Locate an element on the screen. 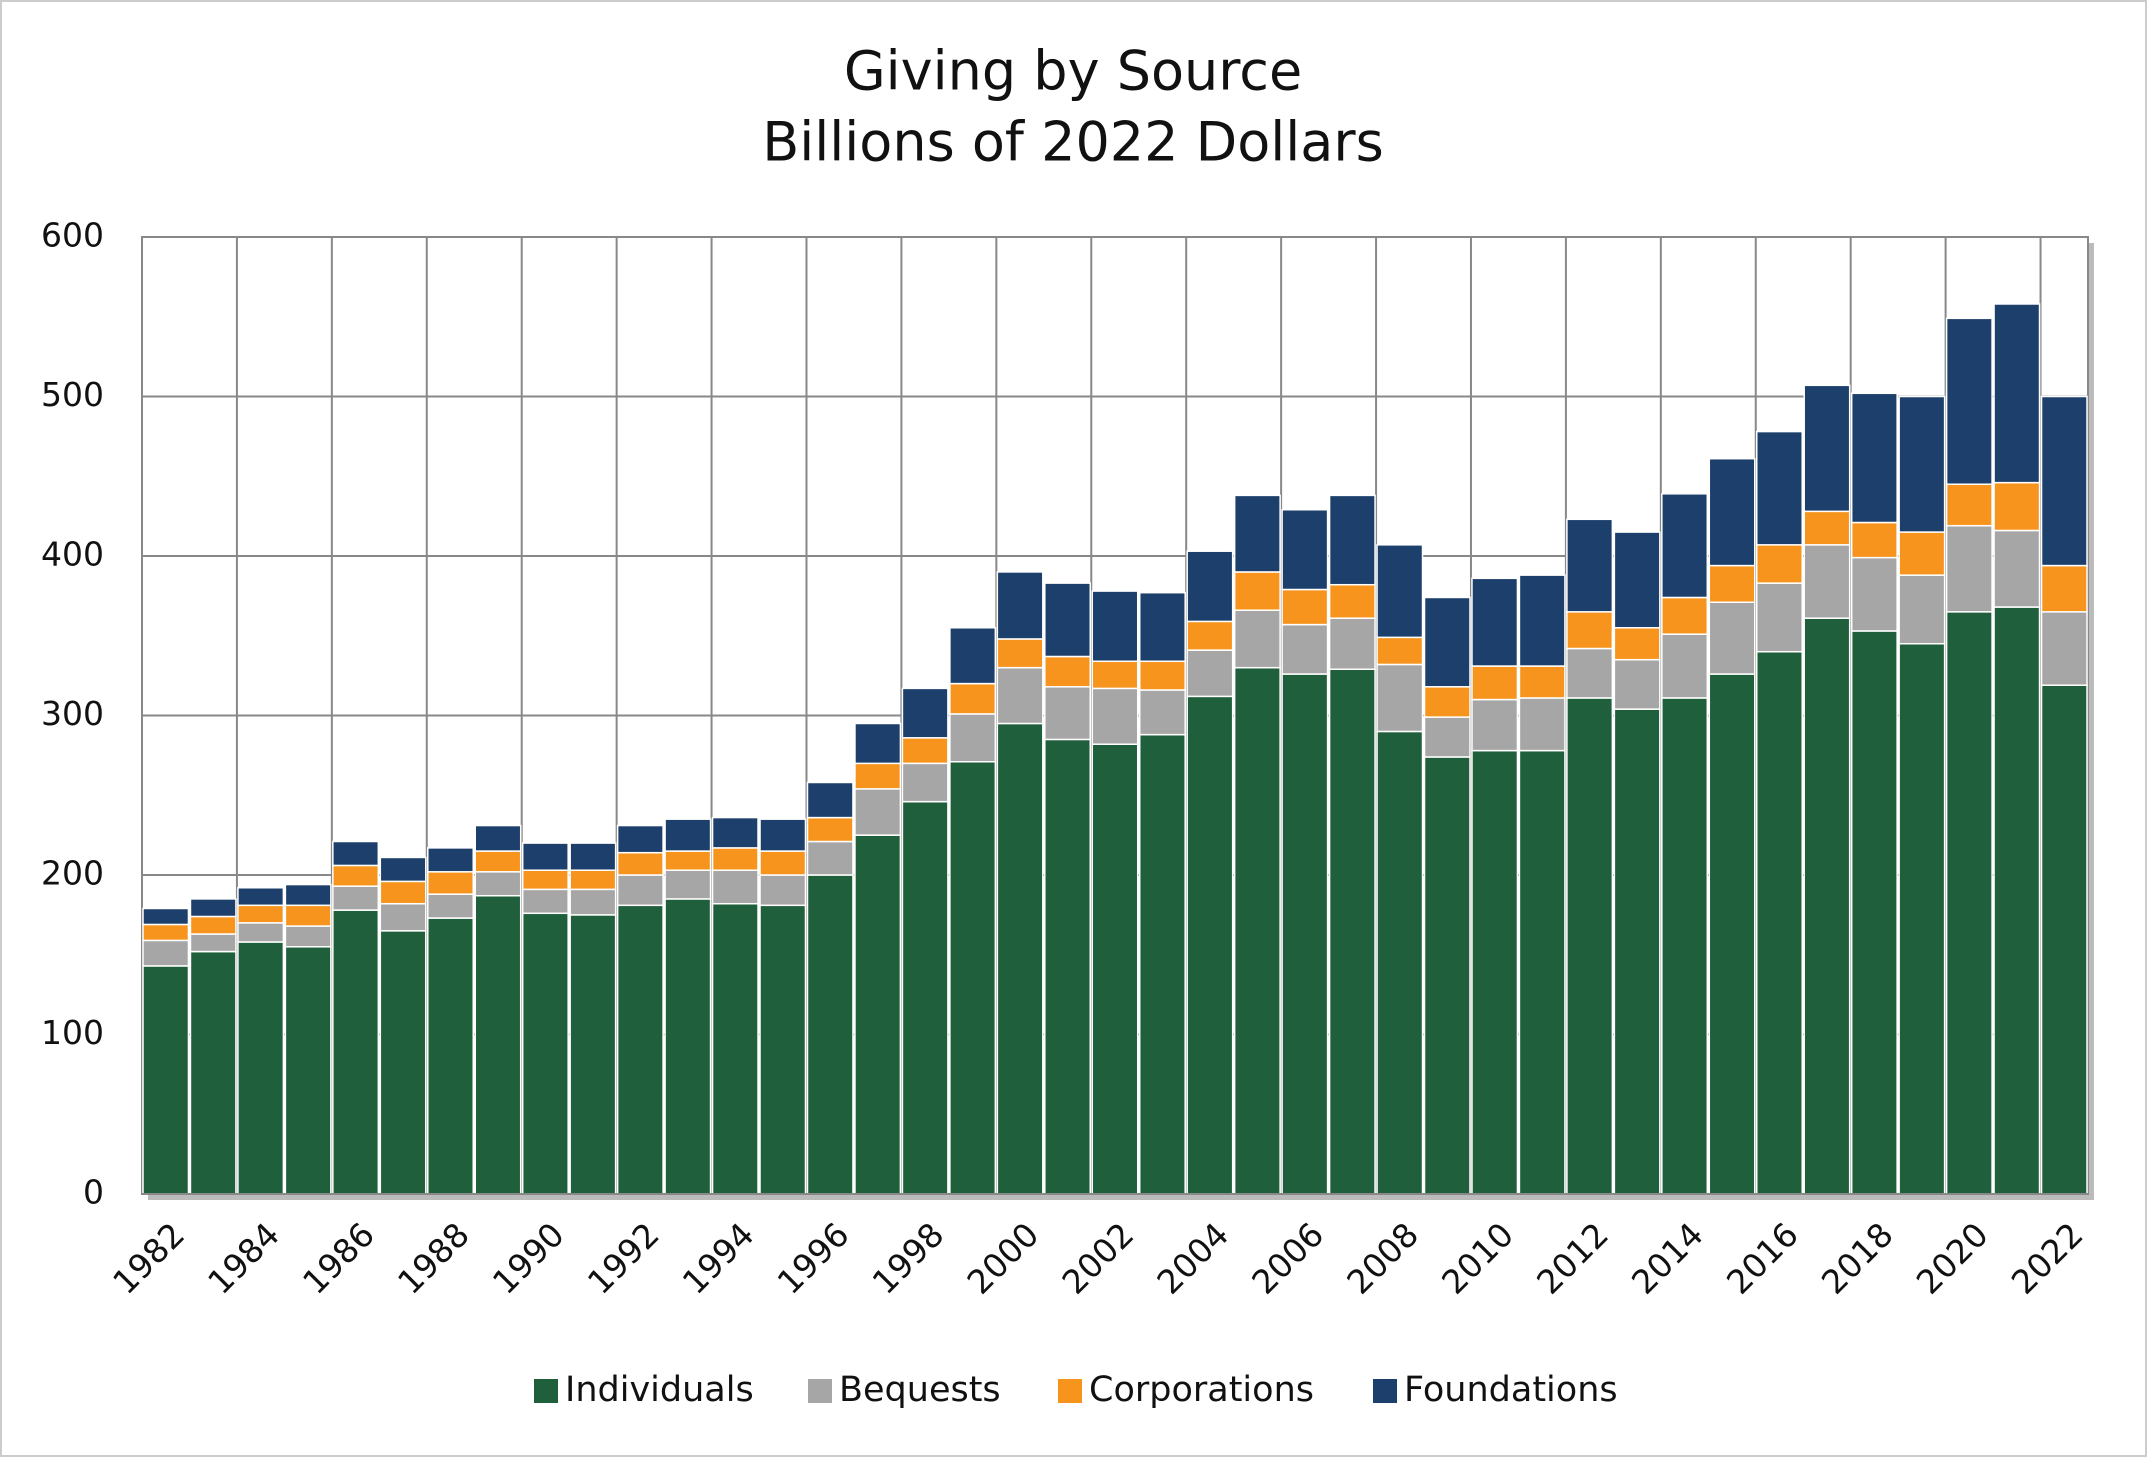 This screenshot has height=1457, width=2147. y-tick-label: 100 is located at coordinates (72, 1032).